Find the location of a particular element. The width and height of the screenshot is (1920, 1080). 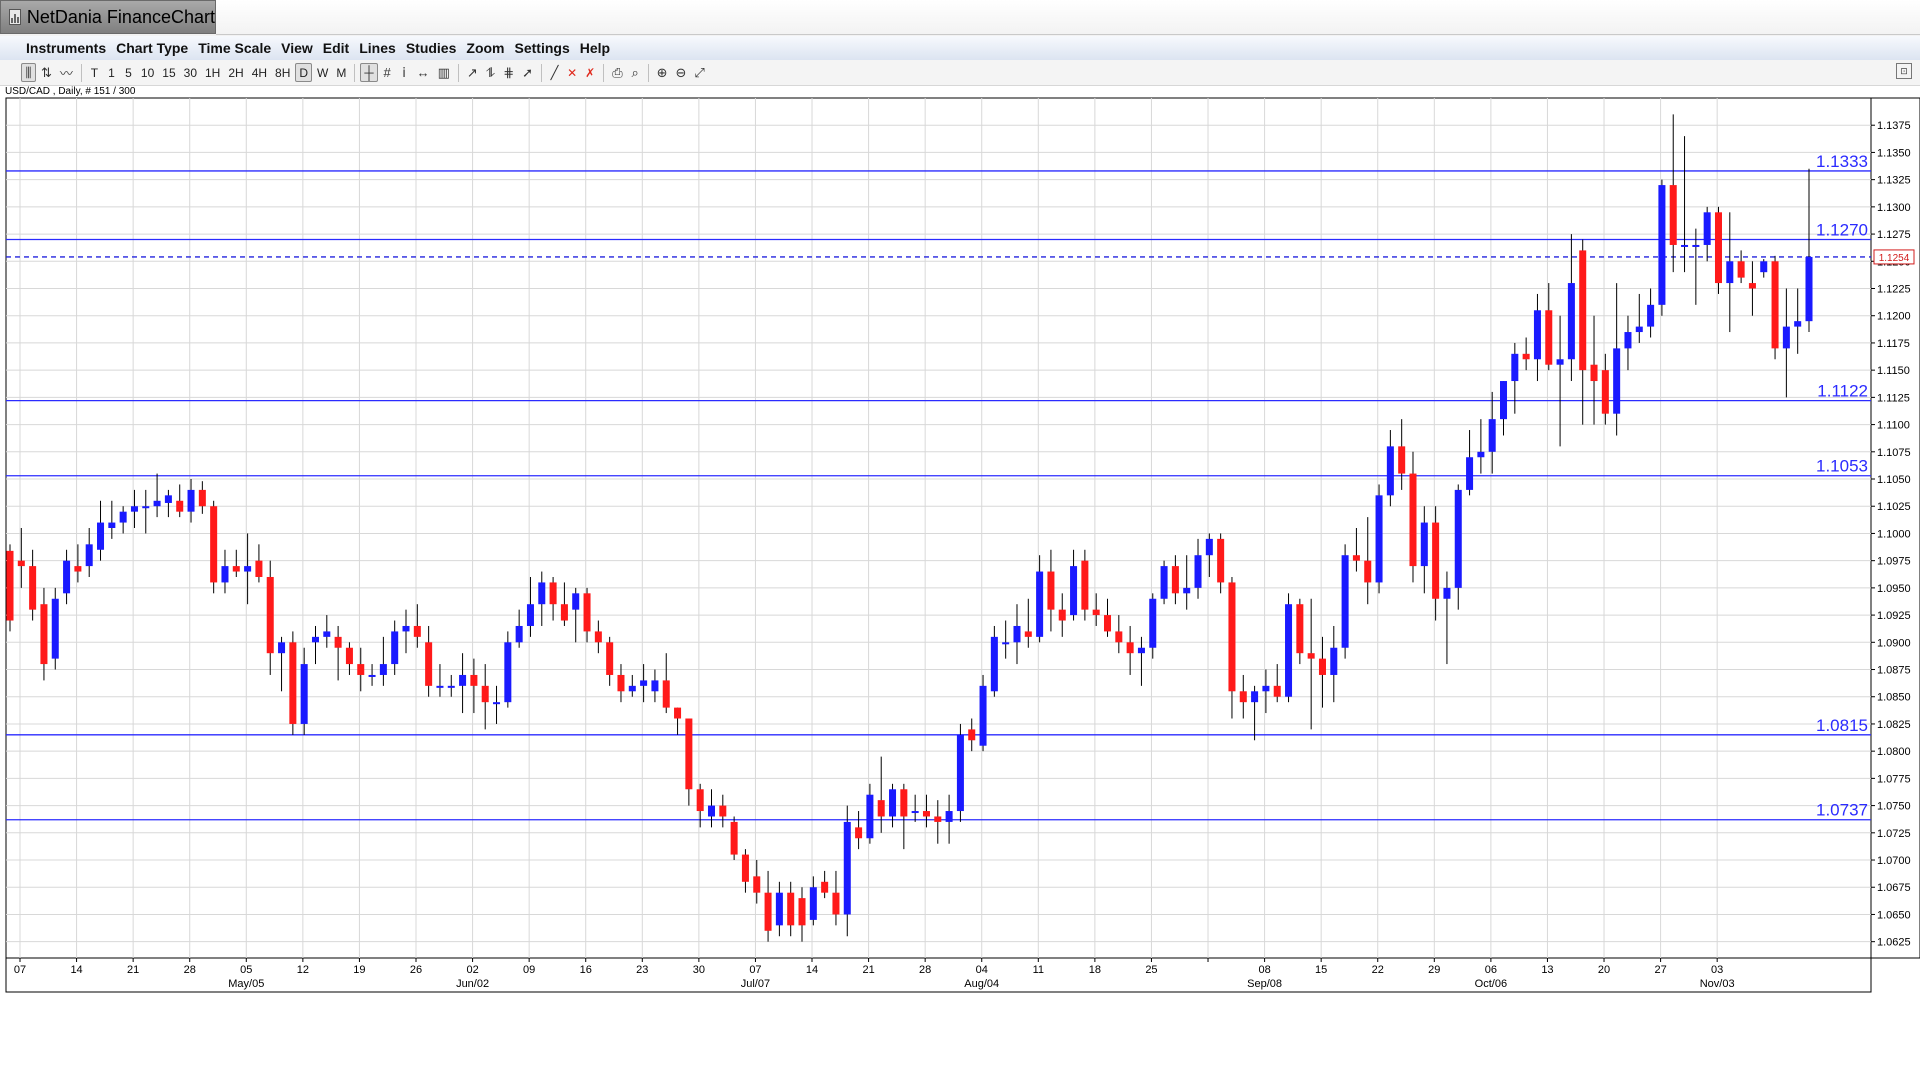

menu-chart-type: Chart Type is located at coordinates (152, 48).